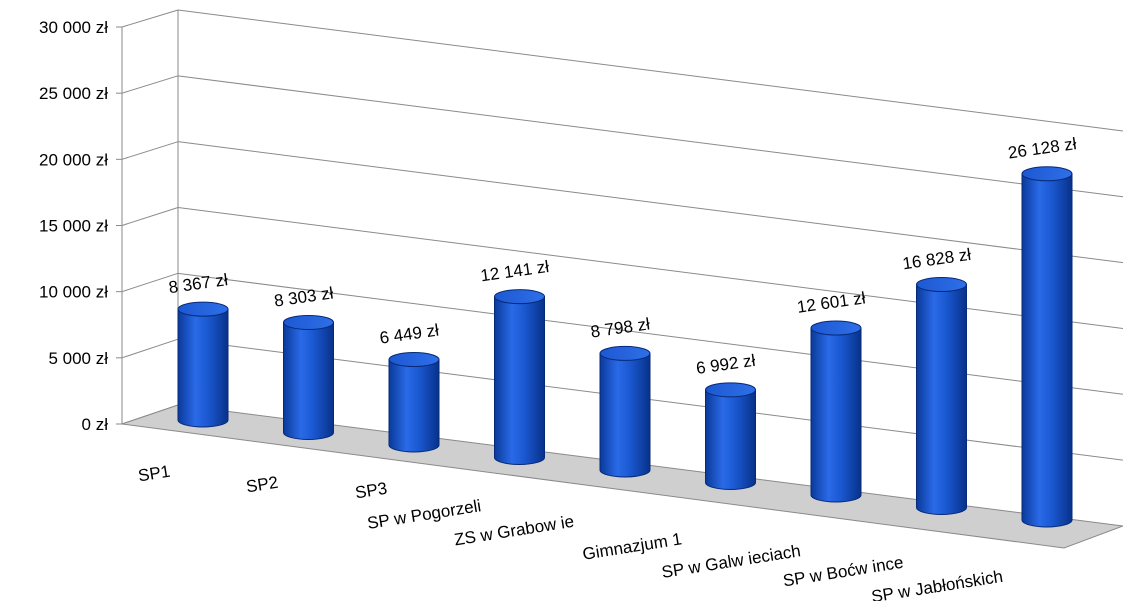 This screenshot has width=1123, height=601. What do you see at coordinates (304, 296) in the screenshot?
I see `data-label: 8 303 zł` at bounding box center [304, 296].